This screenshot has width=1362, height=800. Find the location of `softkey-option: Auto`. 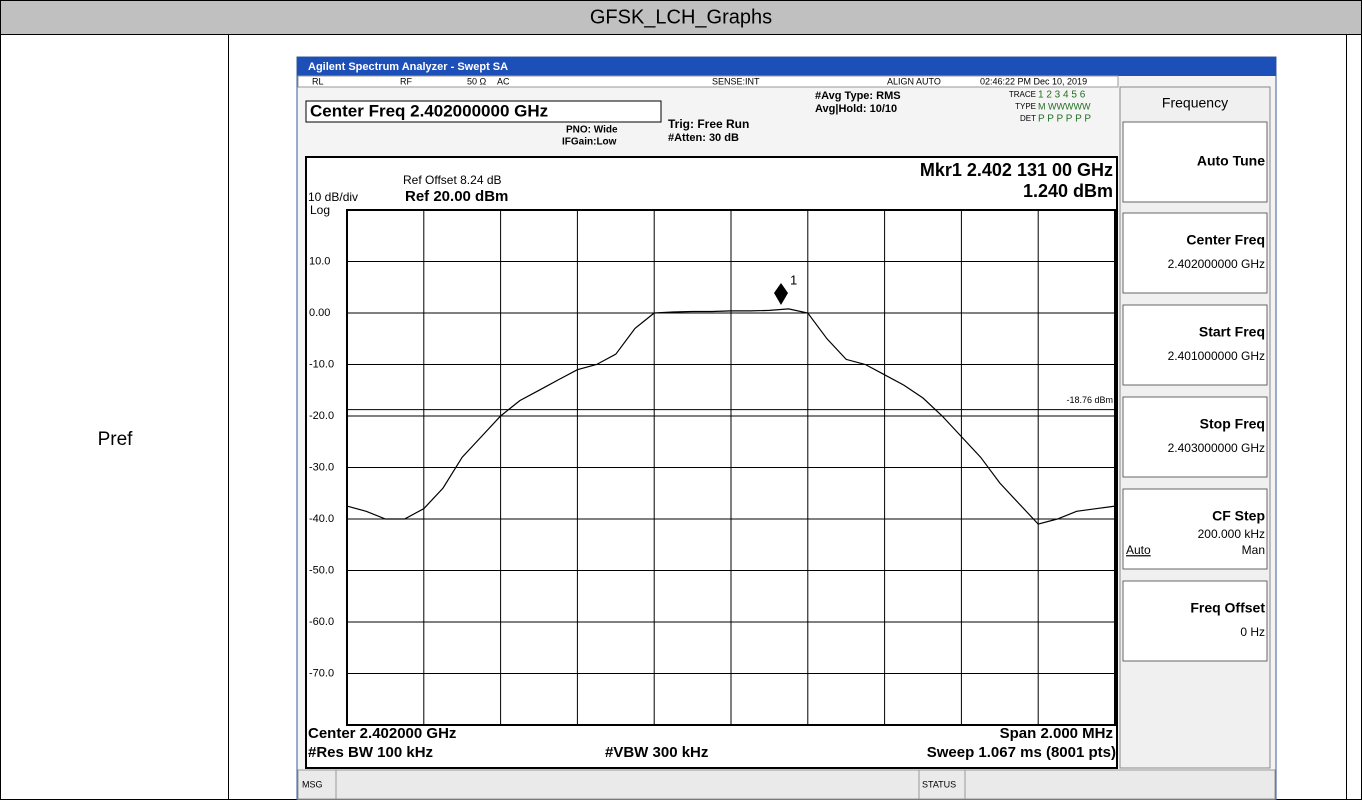

softkey-option: Auto is located at coordinates (1138, 550).